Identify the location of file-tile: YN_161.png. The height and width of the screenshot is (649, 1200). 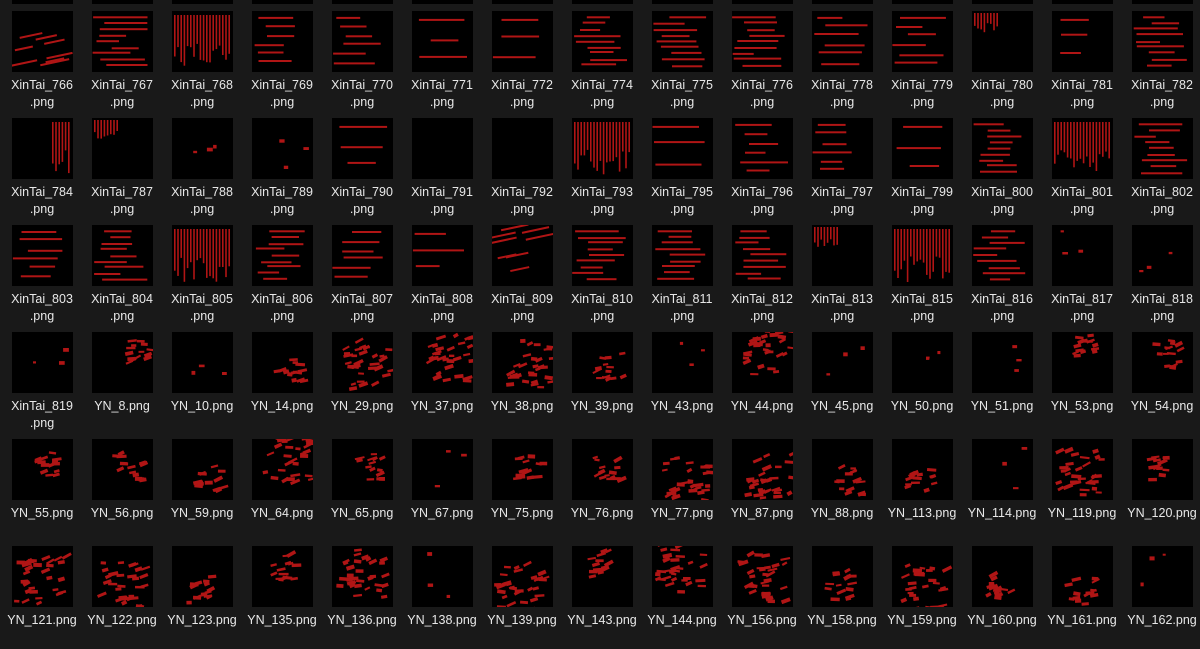
(1080, 597).